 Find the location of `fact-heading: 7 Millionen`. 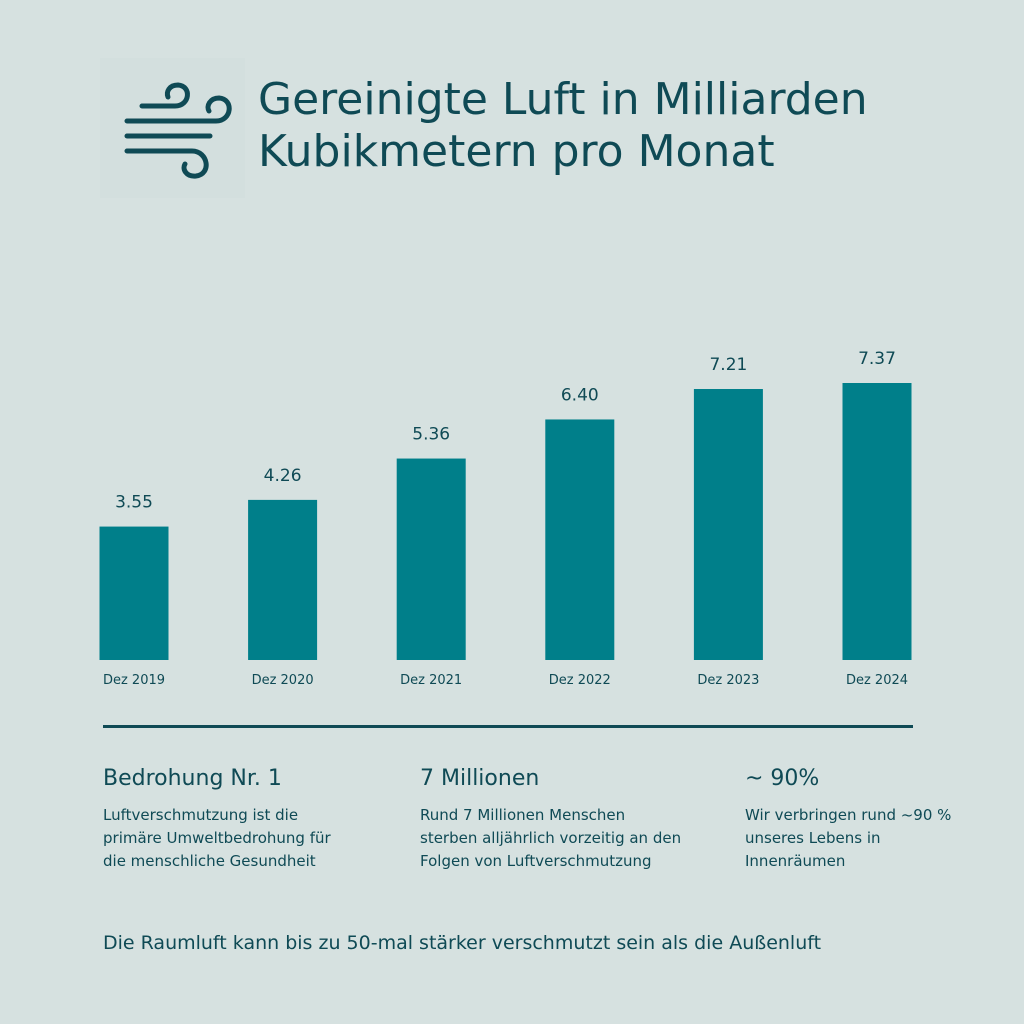

fact-heading: 7 Millionen is located at coordinates (480, 778).